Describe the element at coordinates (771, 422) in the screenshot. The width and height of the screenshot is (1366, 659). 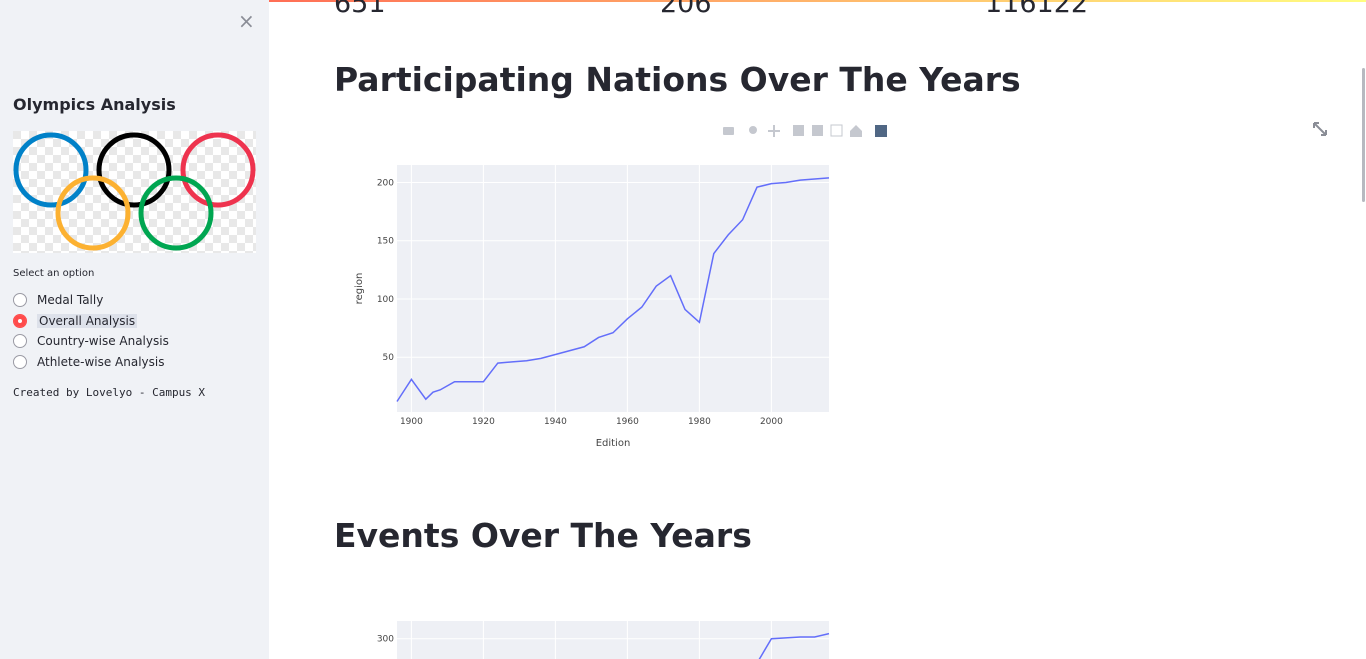
I see `x-tick-label: 2000` at that location.